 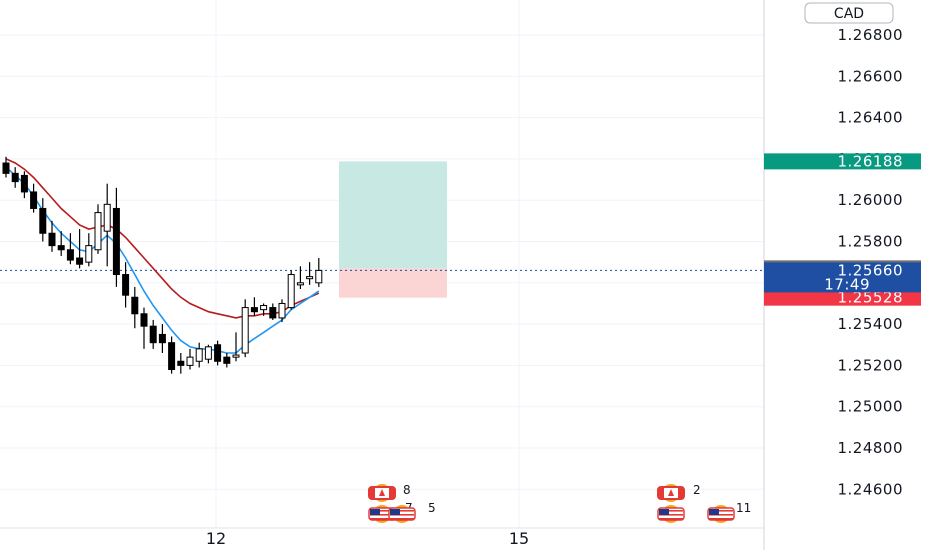 I want to click on profit-zone, so click(x=393, y=215).